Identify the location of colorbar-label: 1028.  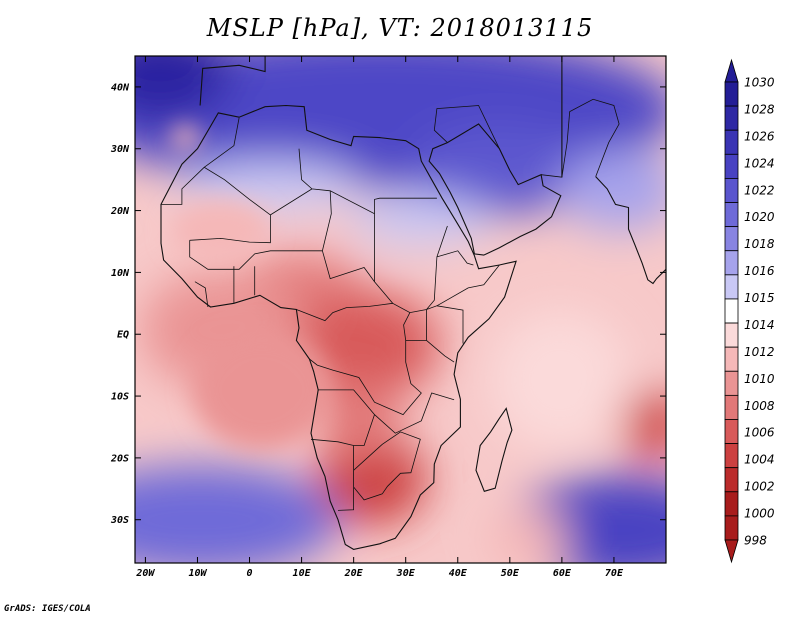
(759, 109).